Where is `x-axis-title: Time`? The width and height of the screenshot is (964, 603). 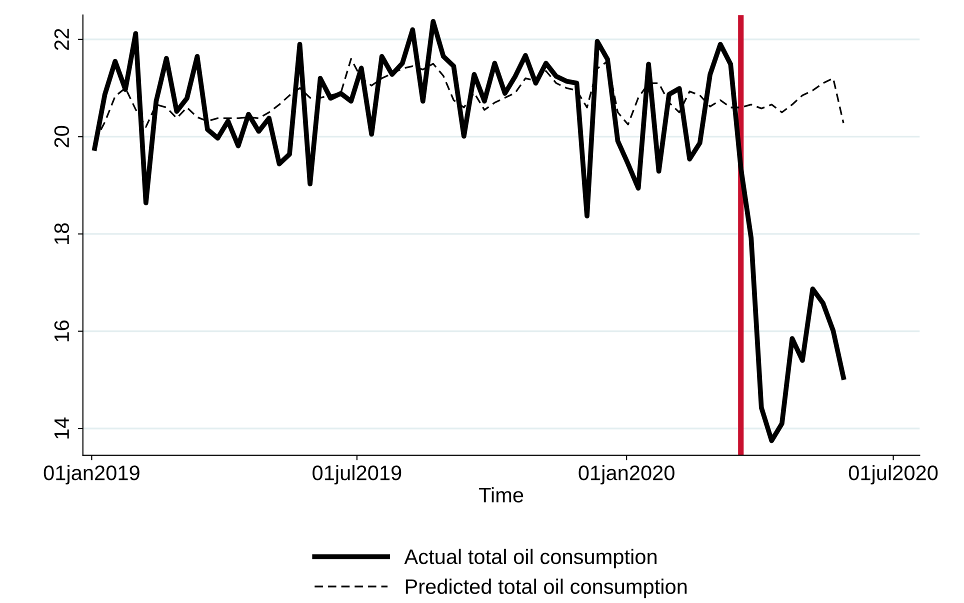 x-axis-title: Time is located at coordinates (501, 494).